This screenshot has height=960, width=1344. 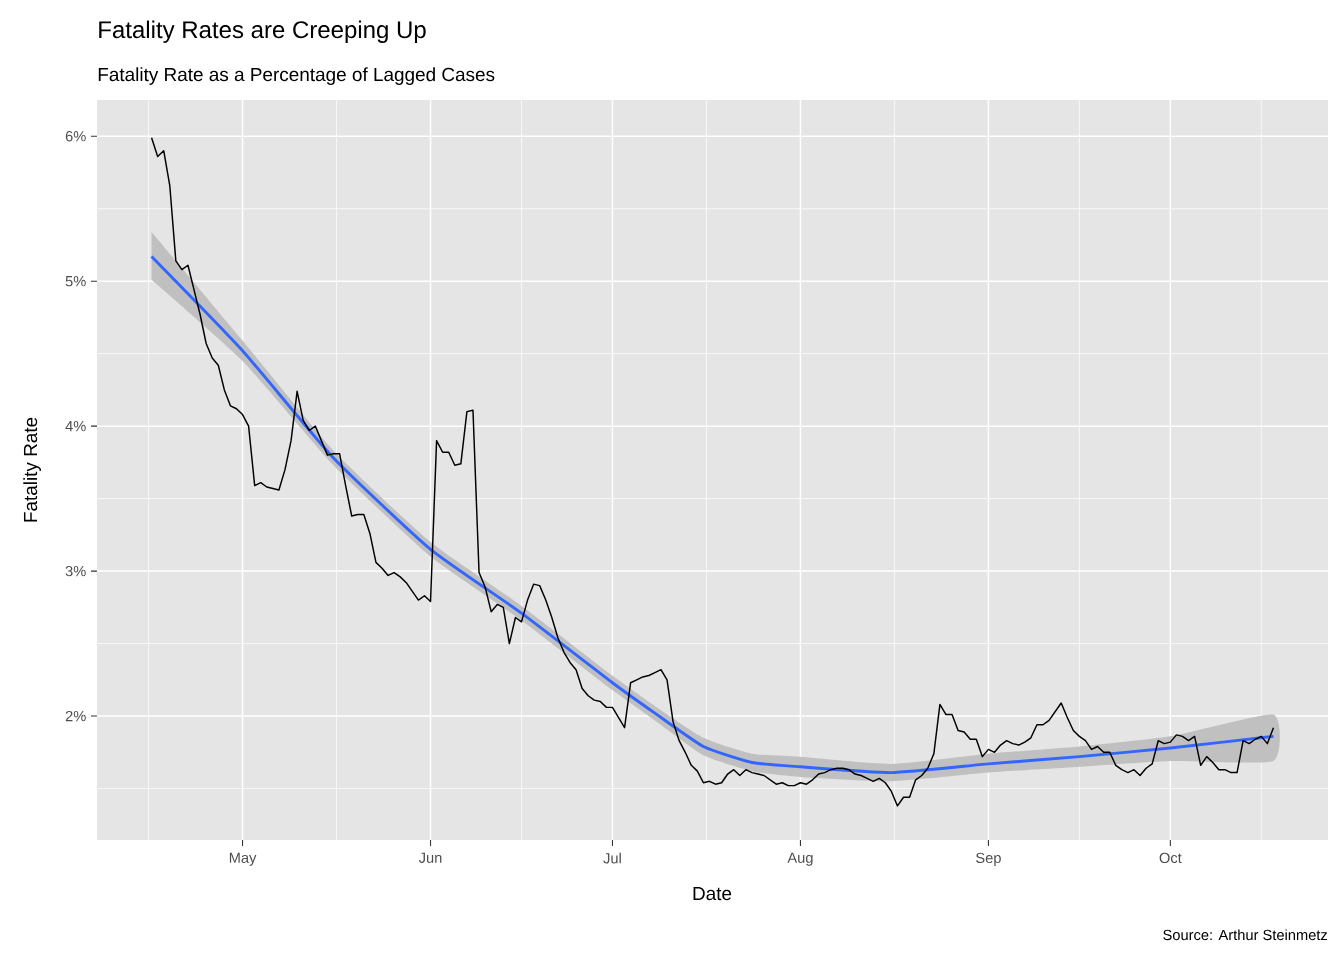 What do you see at coordinates (296, 76) in the screenshot?
I see `chart-subtitle: Fatality Rate as a Percentage of Lagged Cases` at bounding box center [296, 76].